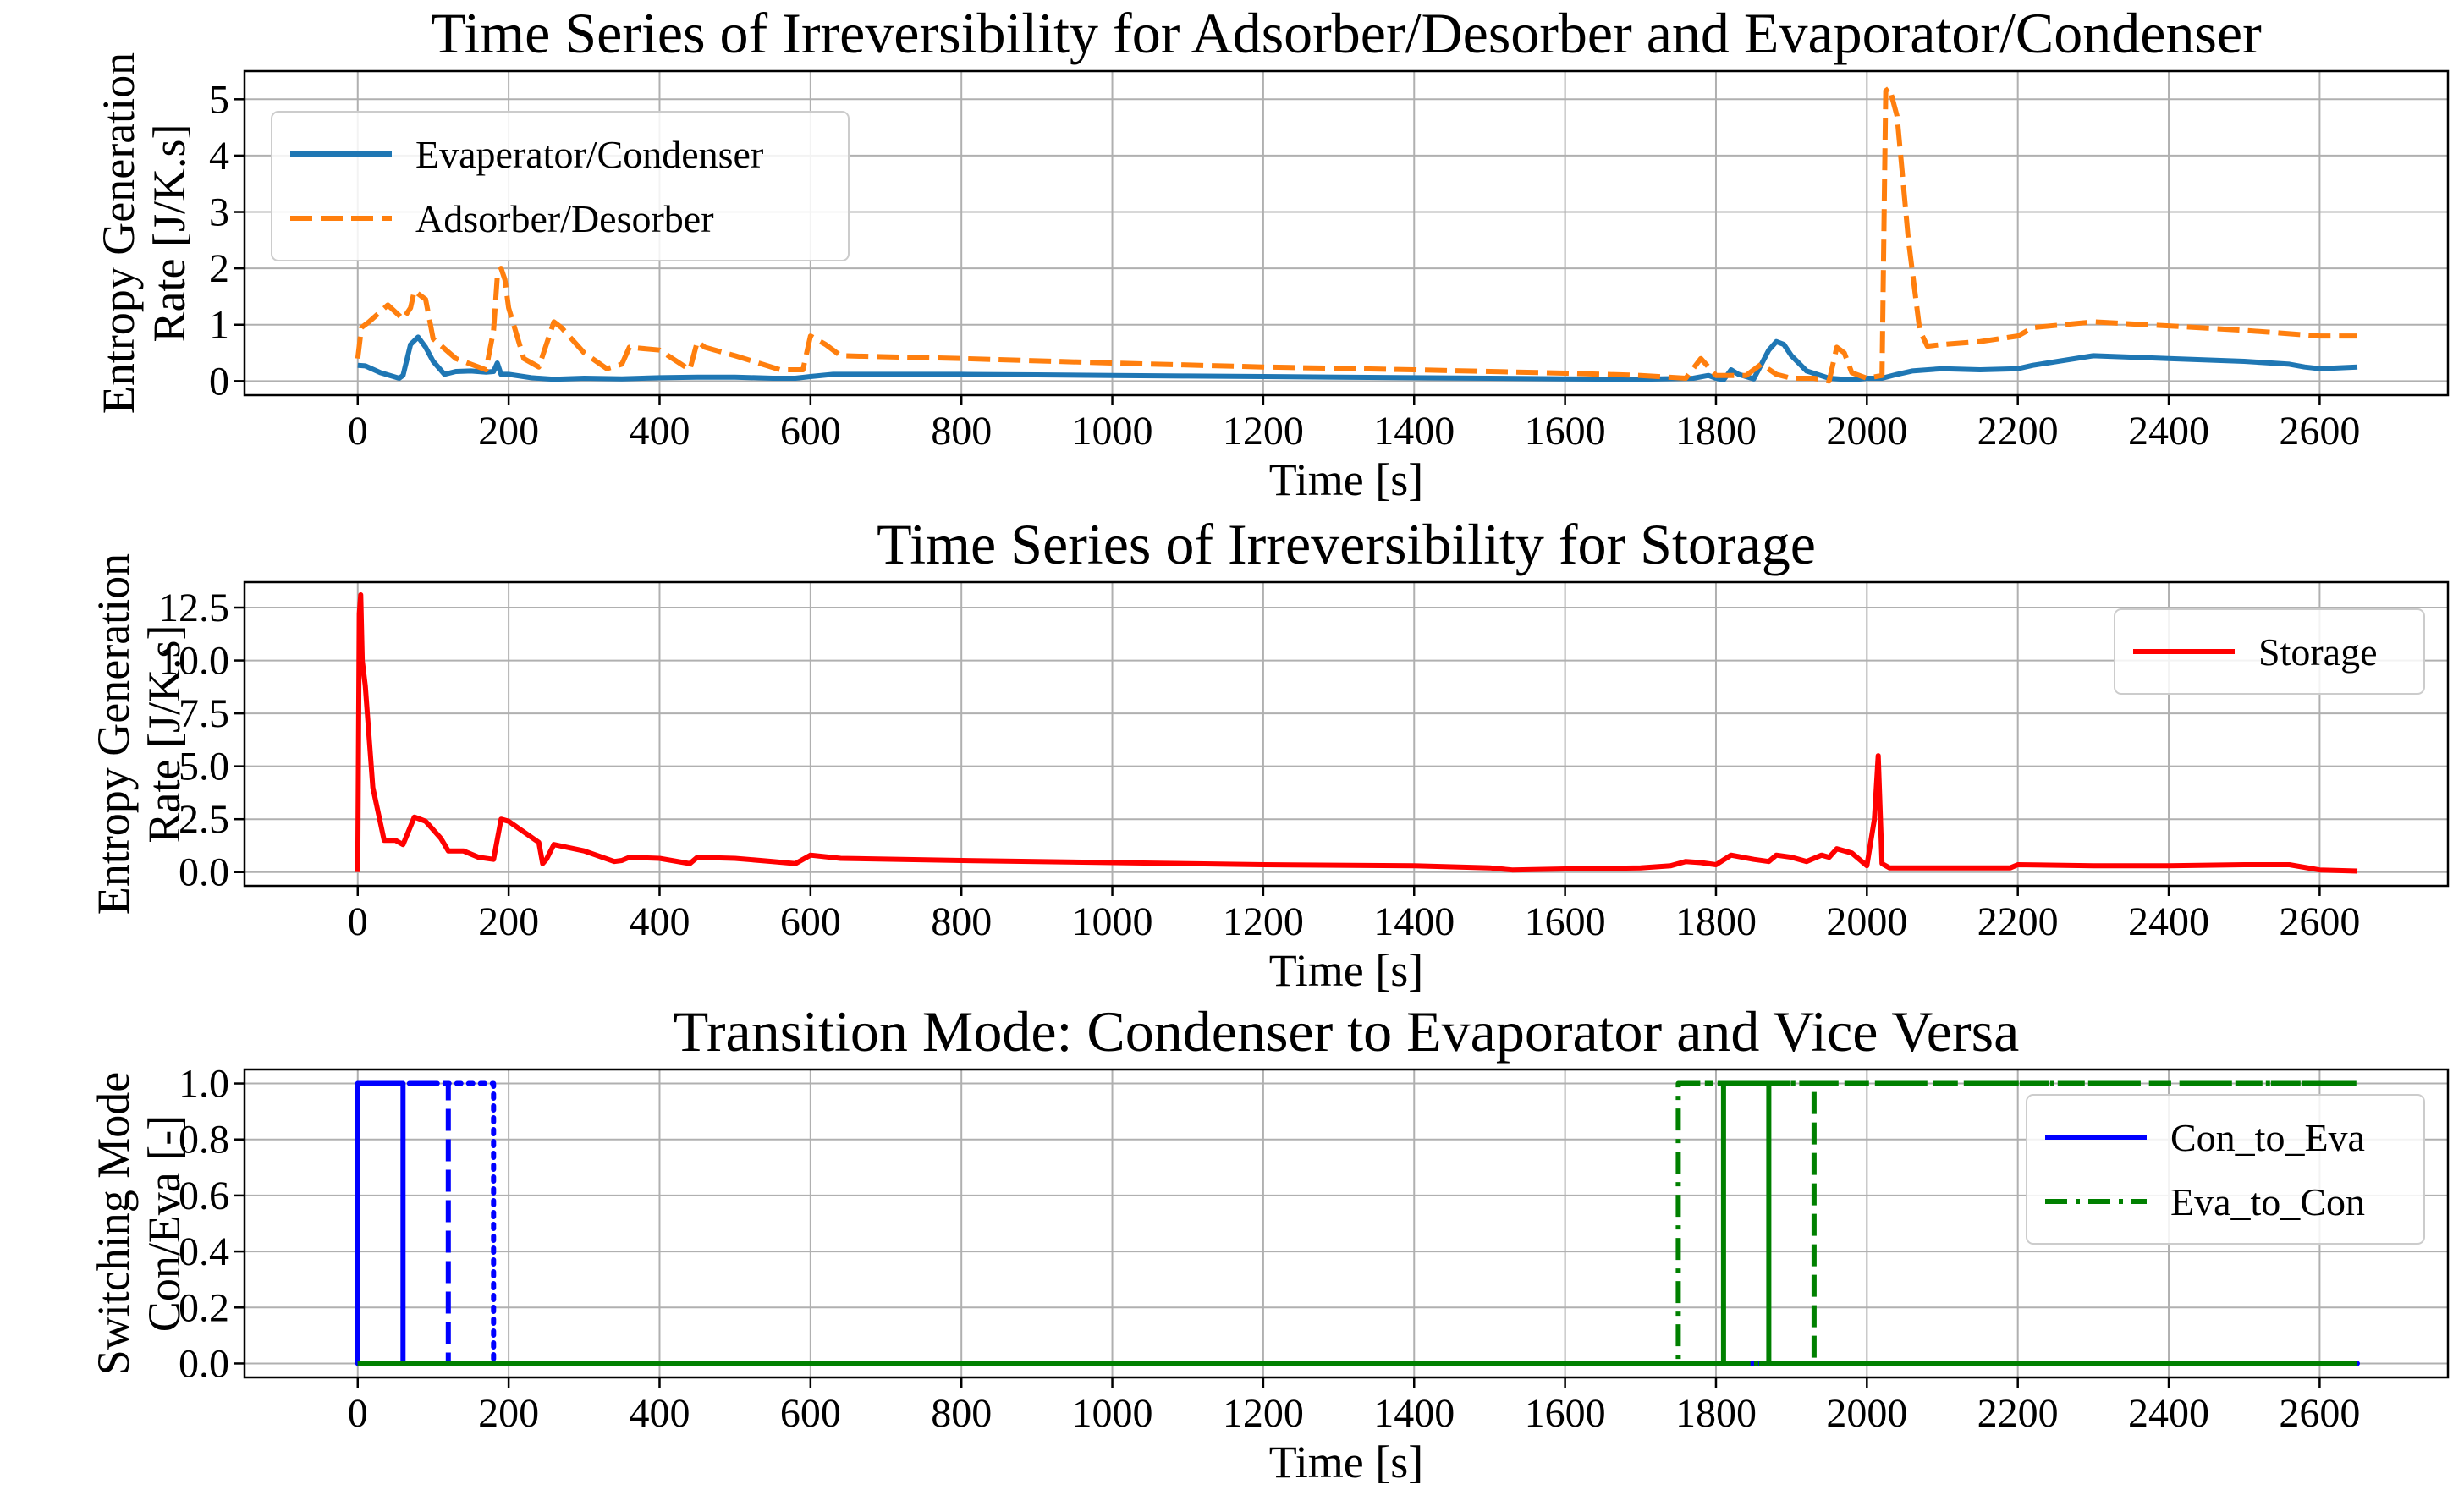  Describe the element at coordinates (219, 100) in the screenshot. I see `y-tick-label: 5` at that location.